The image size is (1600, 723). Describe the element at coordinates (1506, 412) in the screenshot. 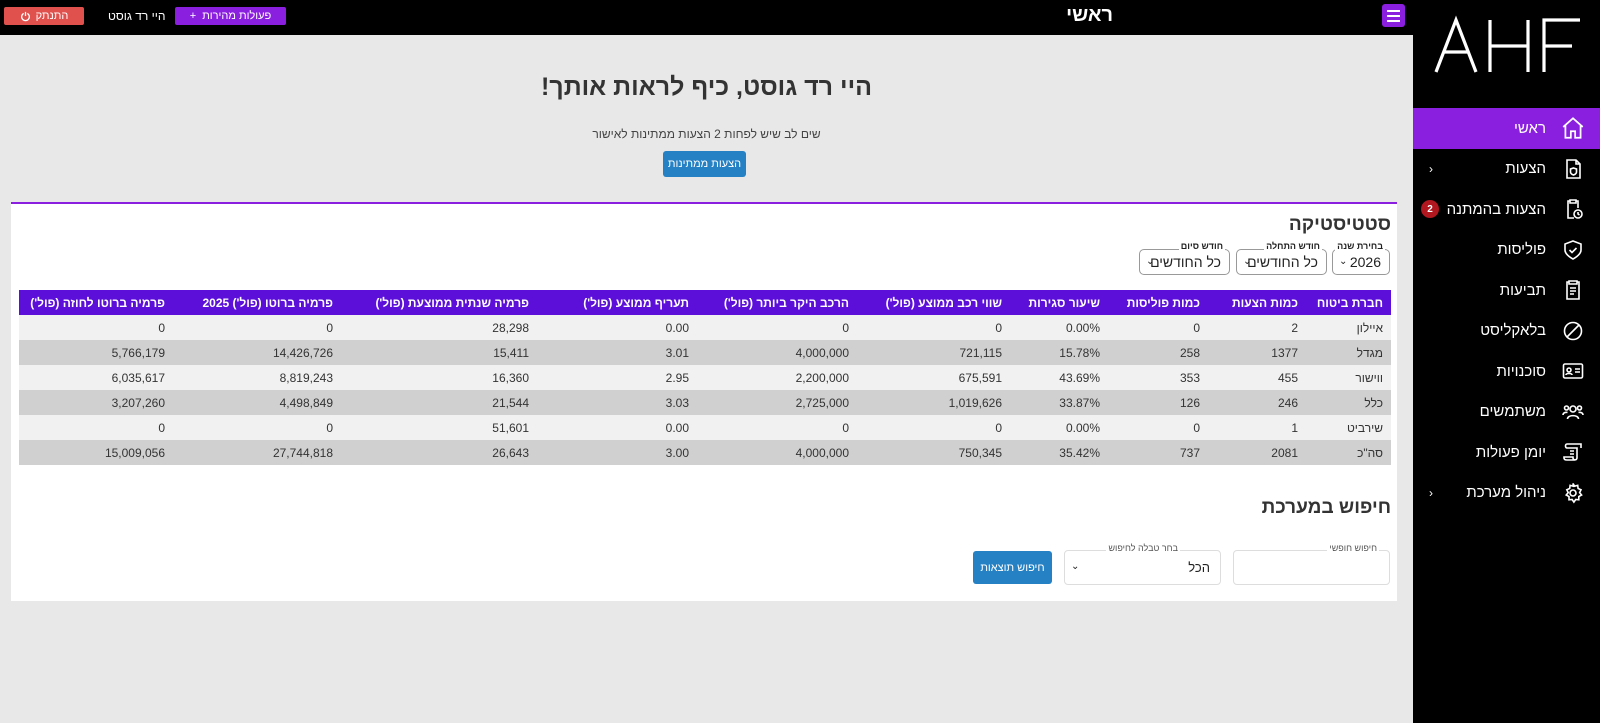

I see `sidebar-item-users: משתמשים` at that location.